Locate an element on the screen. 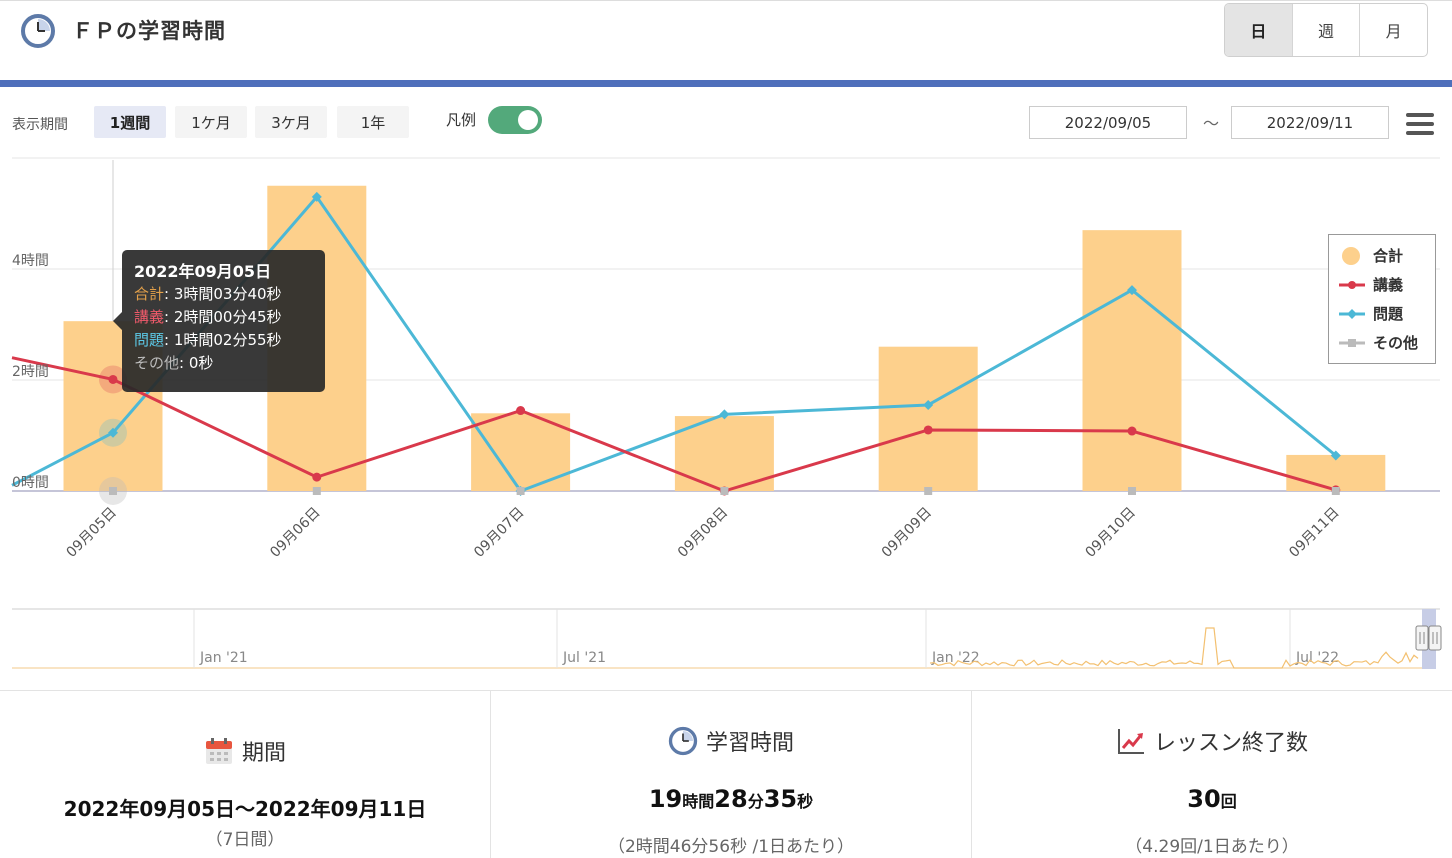 The height and width of the screenshot is (858, 1452). hamburger-menu-icon is located at coordinates (1420, 124).